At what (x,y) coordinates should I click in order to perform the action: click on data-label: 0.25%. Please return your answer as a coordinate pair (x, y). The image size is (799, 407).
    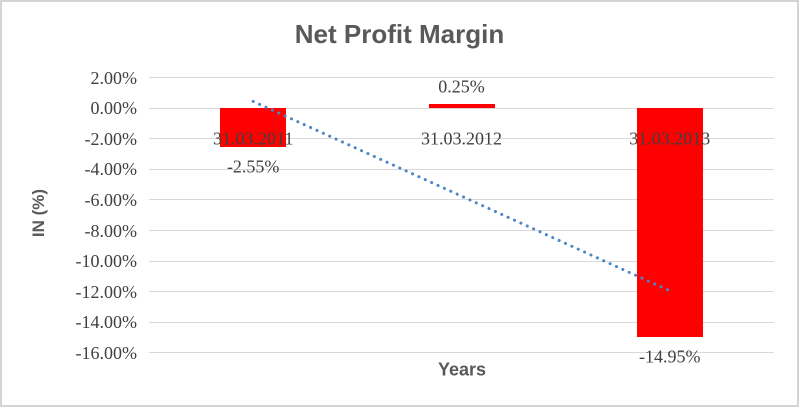
    Looking at the image, I should click on (461, 86).